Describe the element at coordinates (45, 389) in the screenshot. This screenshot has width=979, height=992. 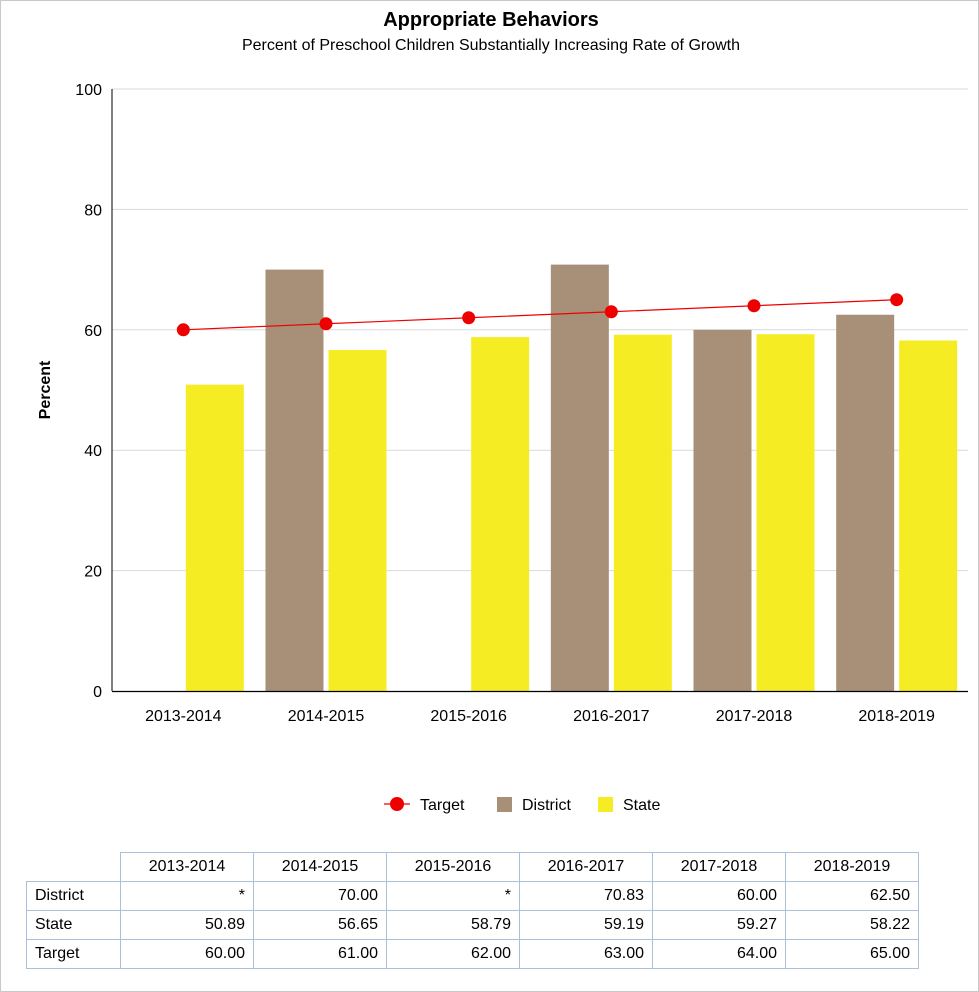
I see `y-axis-label: Percent` at that location.